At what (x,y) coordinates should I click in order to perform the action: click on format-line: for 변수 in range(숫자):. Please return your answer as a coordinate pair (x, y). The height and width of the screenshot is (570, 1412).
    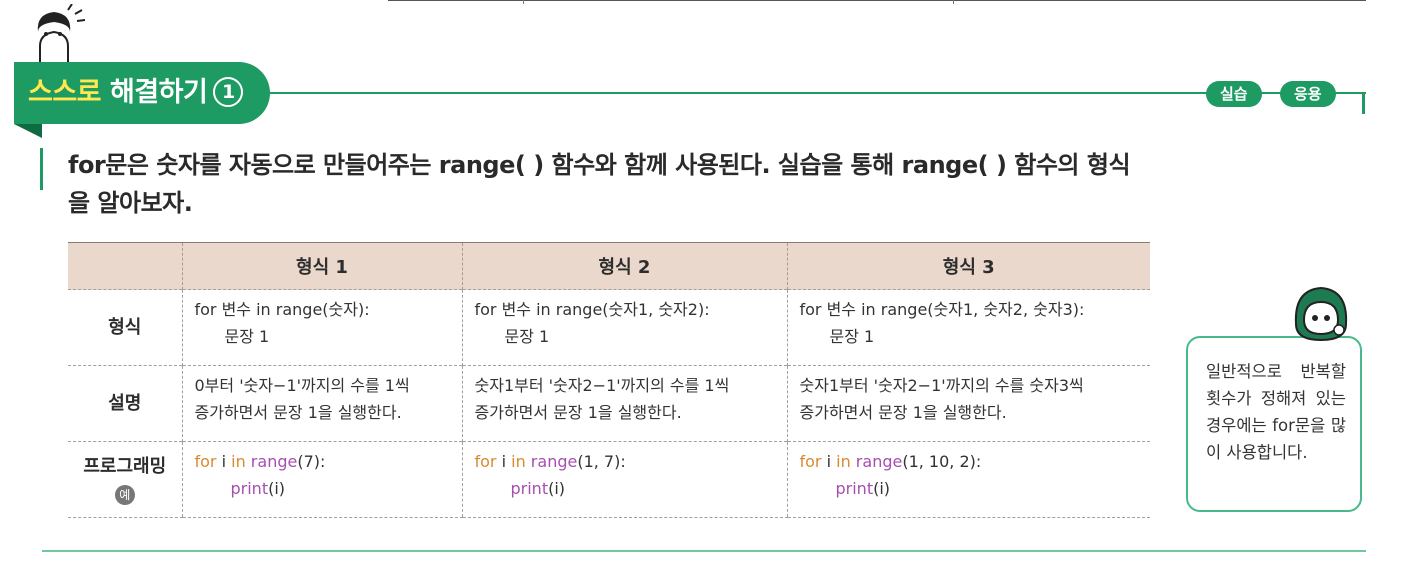
    Looking at the image, I should click on (282, 309).